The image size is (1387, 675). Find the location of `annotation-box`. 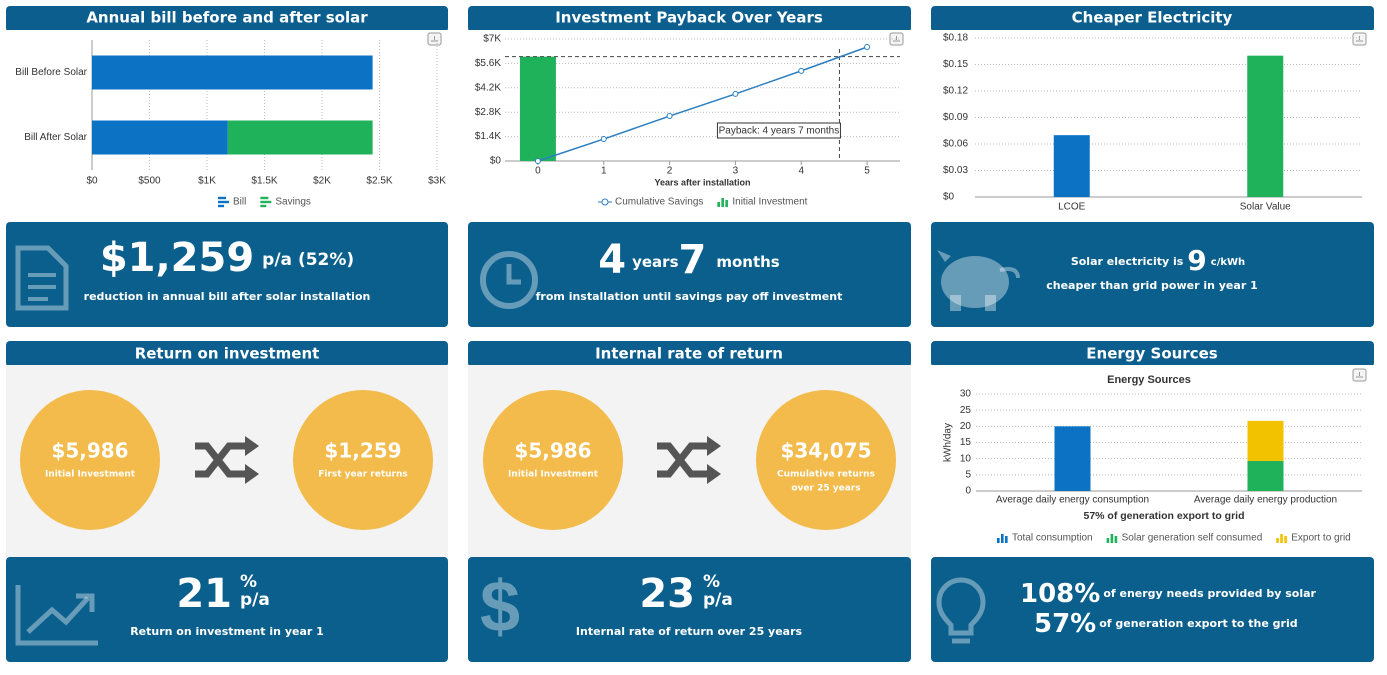

annotation-box is located at coordinates (778, 130).